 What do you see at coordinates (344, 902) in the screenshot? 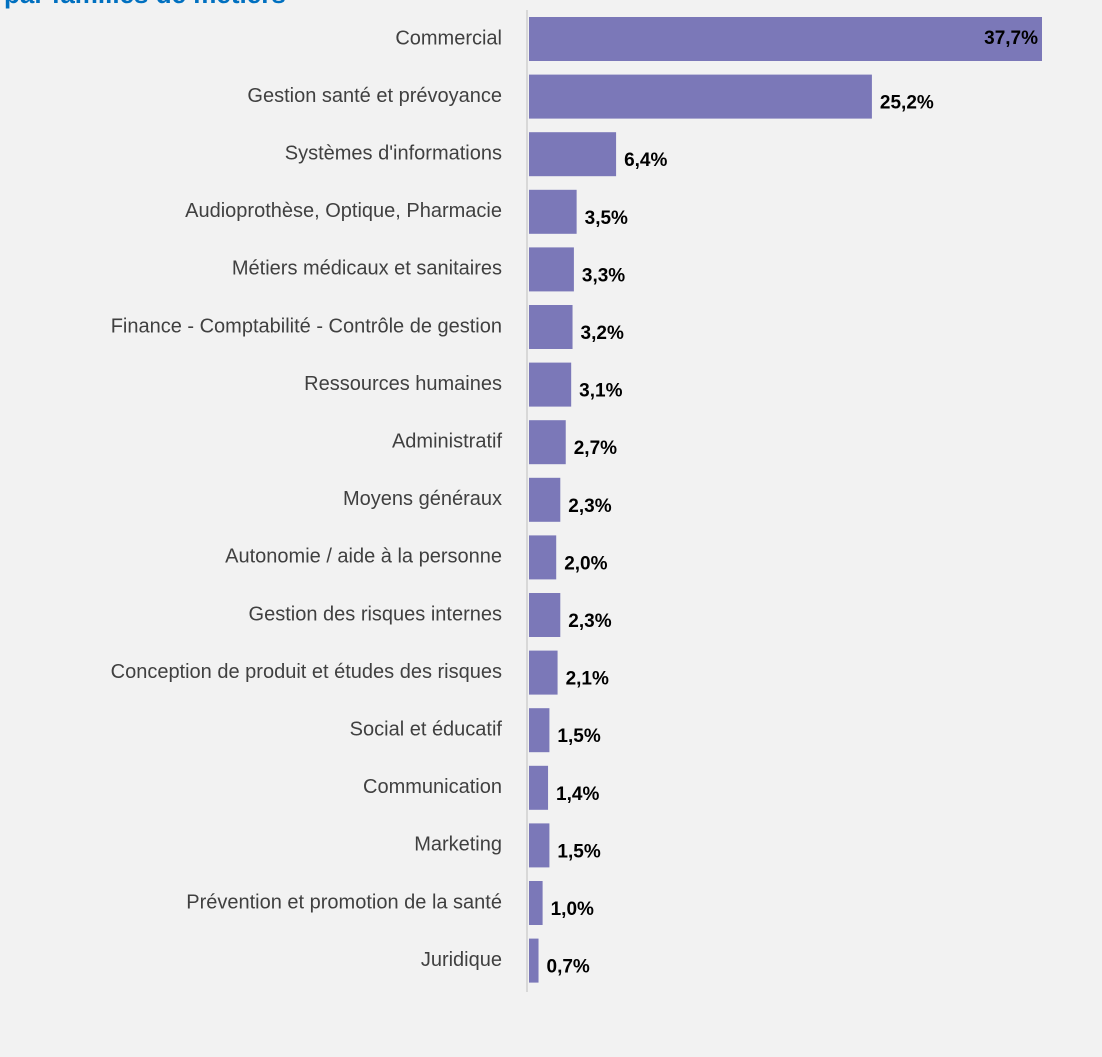
I see `category-label: Prévention et promotion de la santé` at bounding box center [344, 902].